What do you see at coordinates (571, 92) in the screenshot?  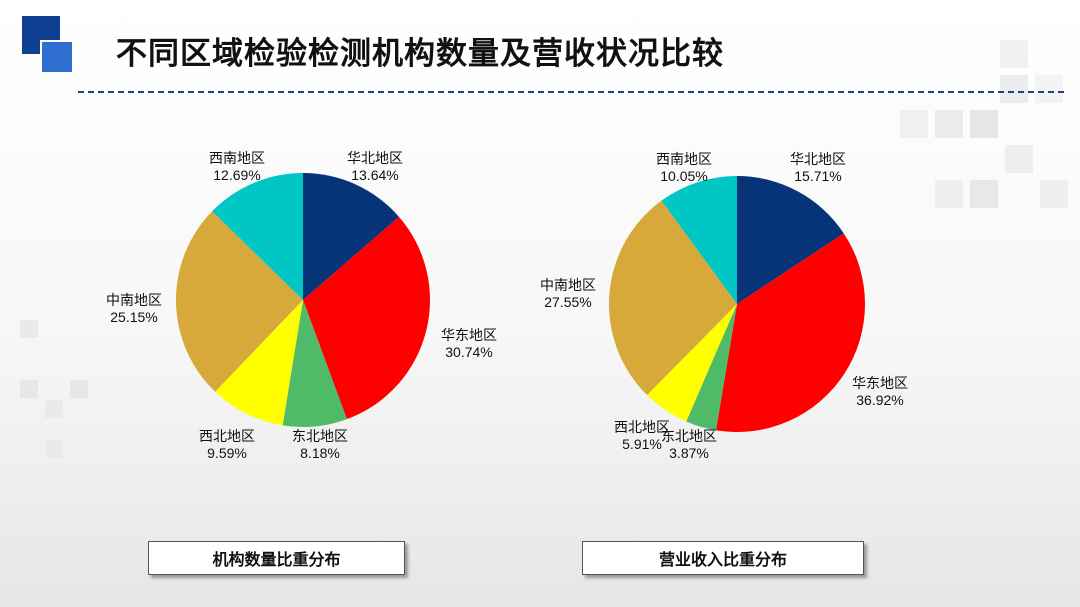 I see `title-divider` at bounding box center [571, 92].